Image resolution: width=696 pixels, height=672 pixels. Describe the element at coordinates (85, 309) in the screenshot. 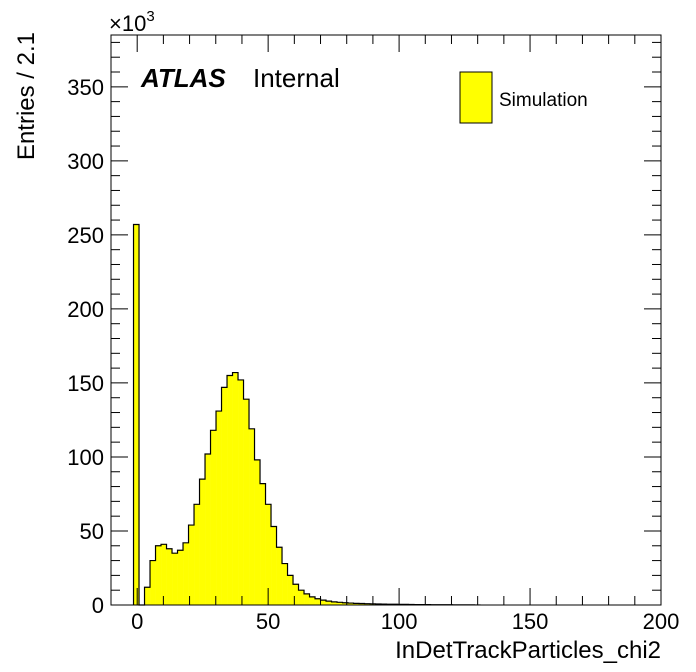

I see `y-tick-label: 200` at that location.